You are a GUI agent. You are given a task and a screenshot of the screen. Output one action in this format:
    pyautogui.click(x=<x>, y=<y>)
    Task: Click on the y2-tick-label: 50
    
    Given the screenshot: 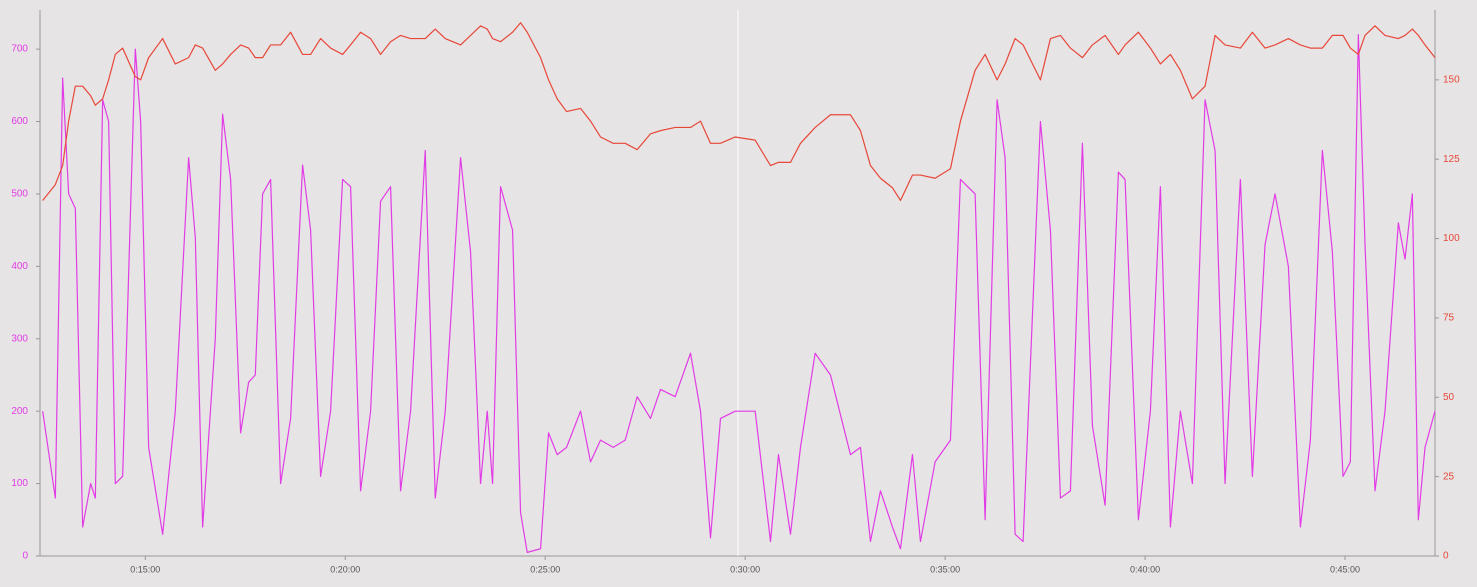 What is the action you would take?
    pyautogui.click(x=1449, y=397)
    